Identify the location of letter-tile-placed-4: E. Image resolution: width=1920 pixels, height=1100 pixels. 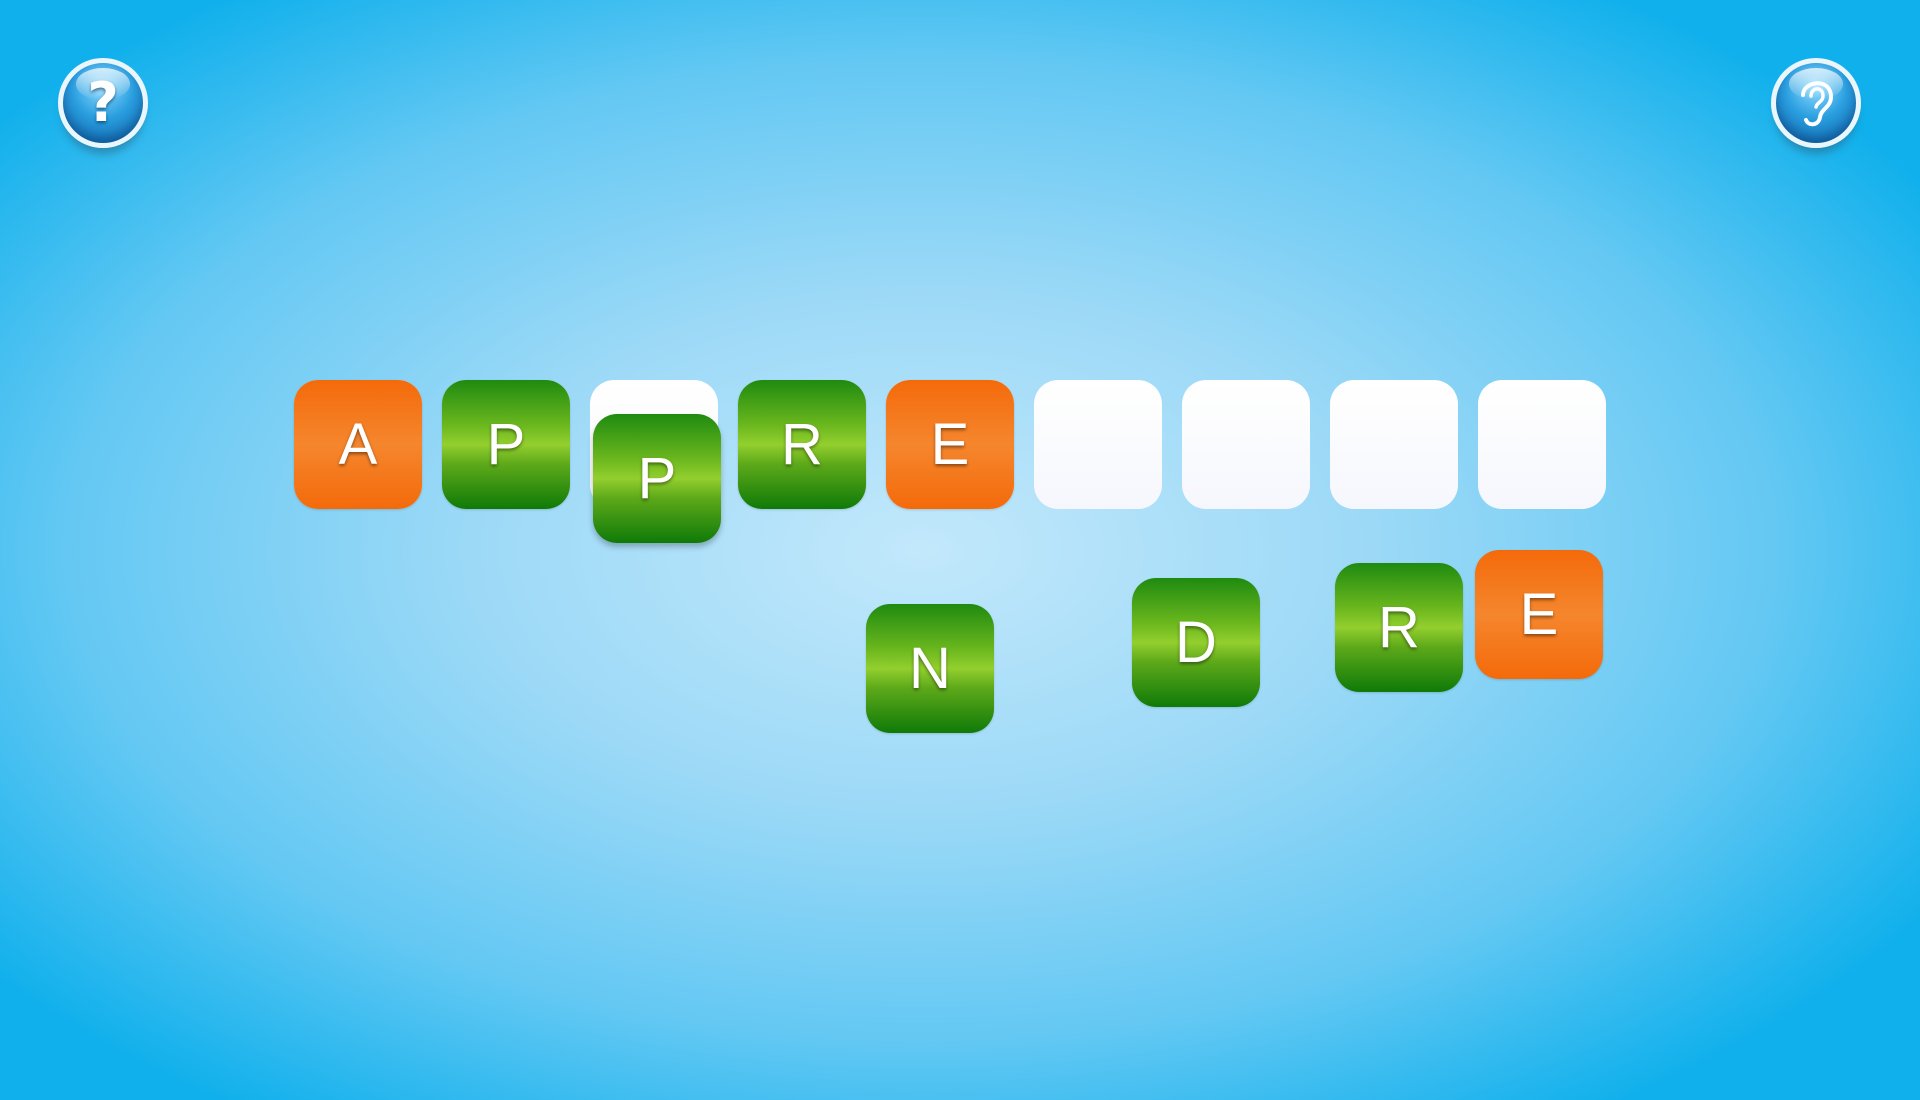
(950, 444).